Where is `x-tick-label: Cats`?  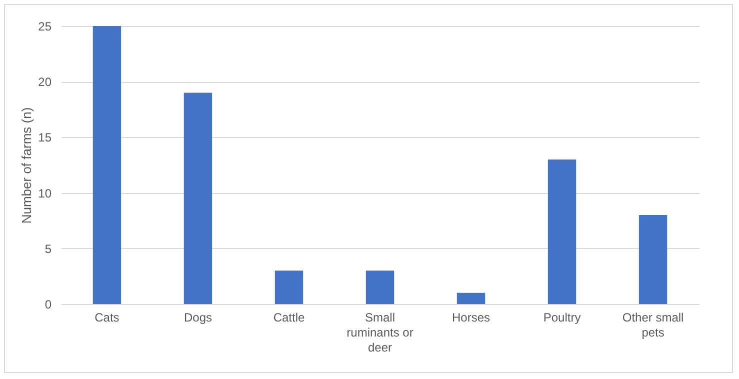
x-tick-label: Cats is located at coordinates (107, 317).